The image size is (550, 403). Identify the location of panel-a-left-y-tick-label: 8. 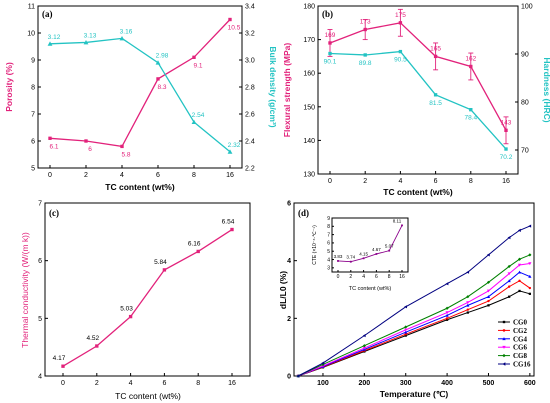
(33, 88).